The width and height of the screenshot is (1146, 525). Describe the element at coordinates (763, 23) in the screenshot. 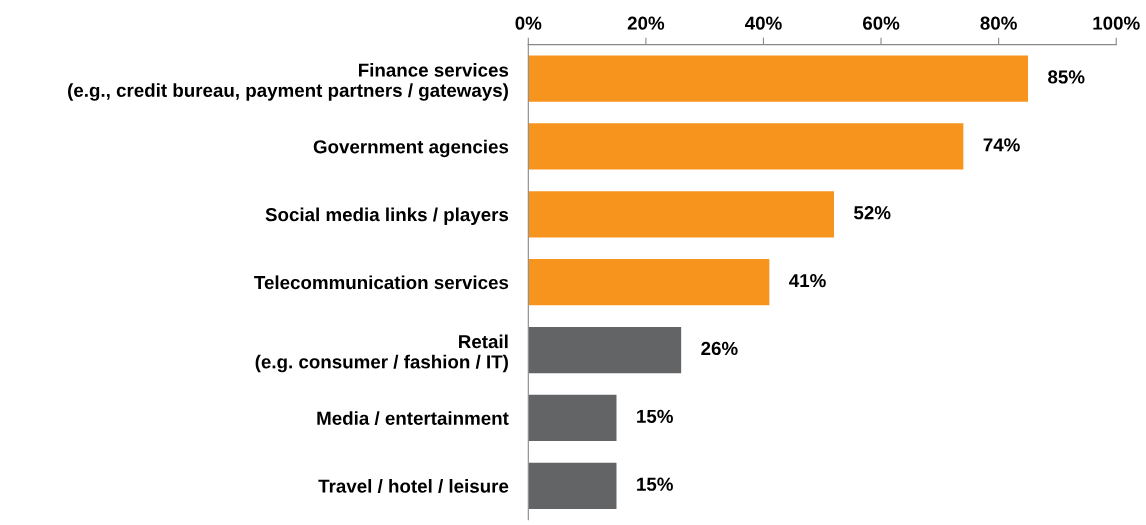

I see `x-tick-label: 40%` at that location.